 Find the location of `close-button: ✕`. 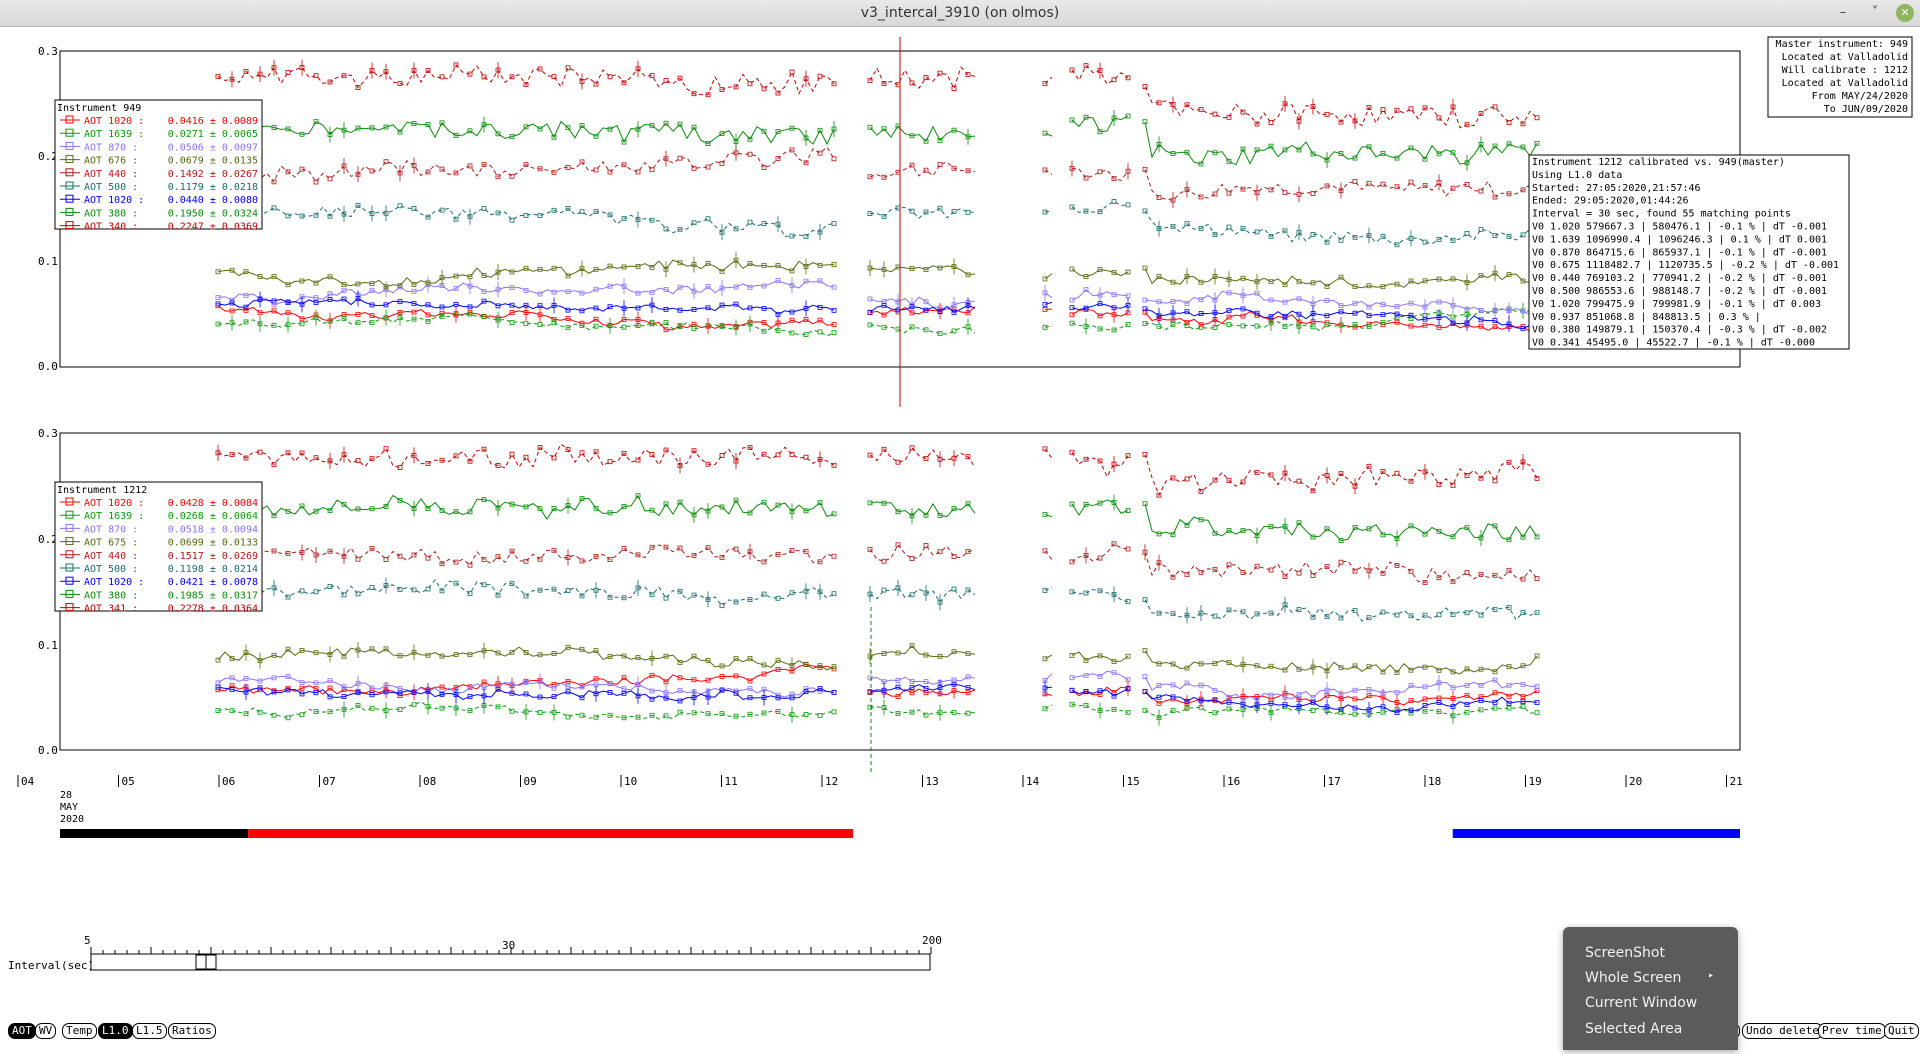

close-button: ✕ is located at coordinates (1905, 13).